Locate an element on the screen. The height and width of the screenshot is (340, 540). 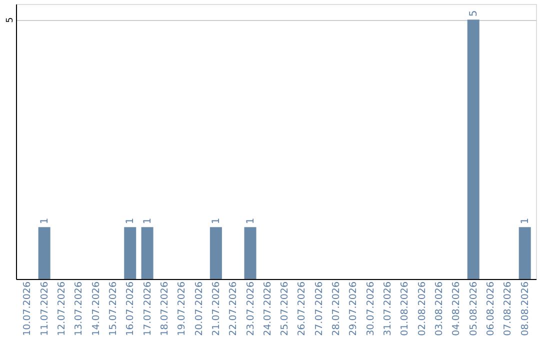
x-tick-label: 04.08.2026 is located at coordinates (456, 309).